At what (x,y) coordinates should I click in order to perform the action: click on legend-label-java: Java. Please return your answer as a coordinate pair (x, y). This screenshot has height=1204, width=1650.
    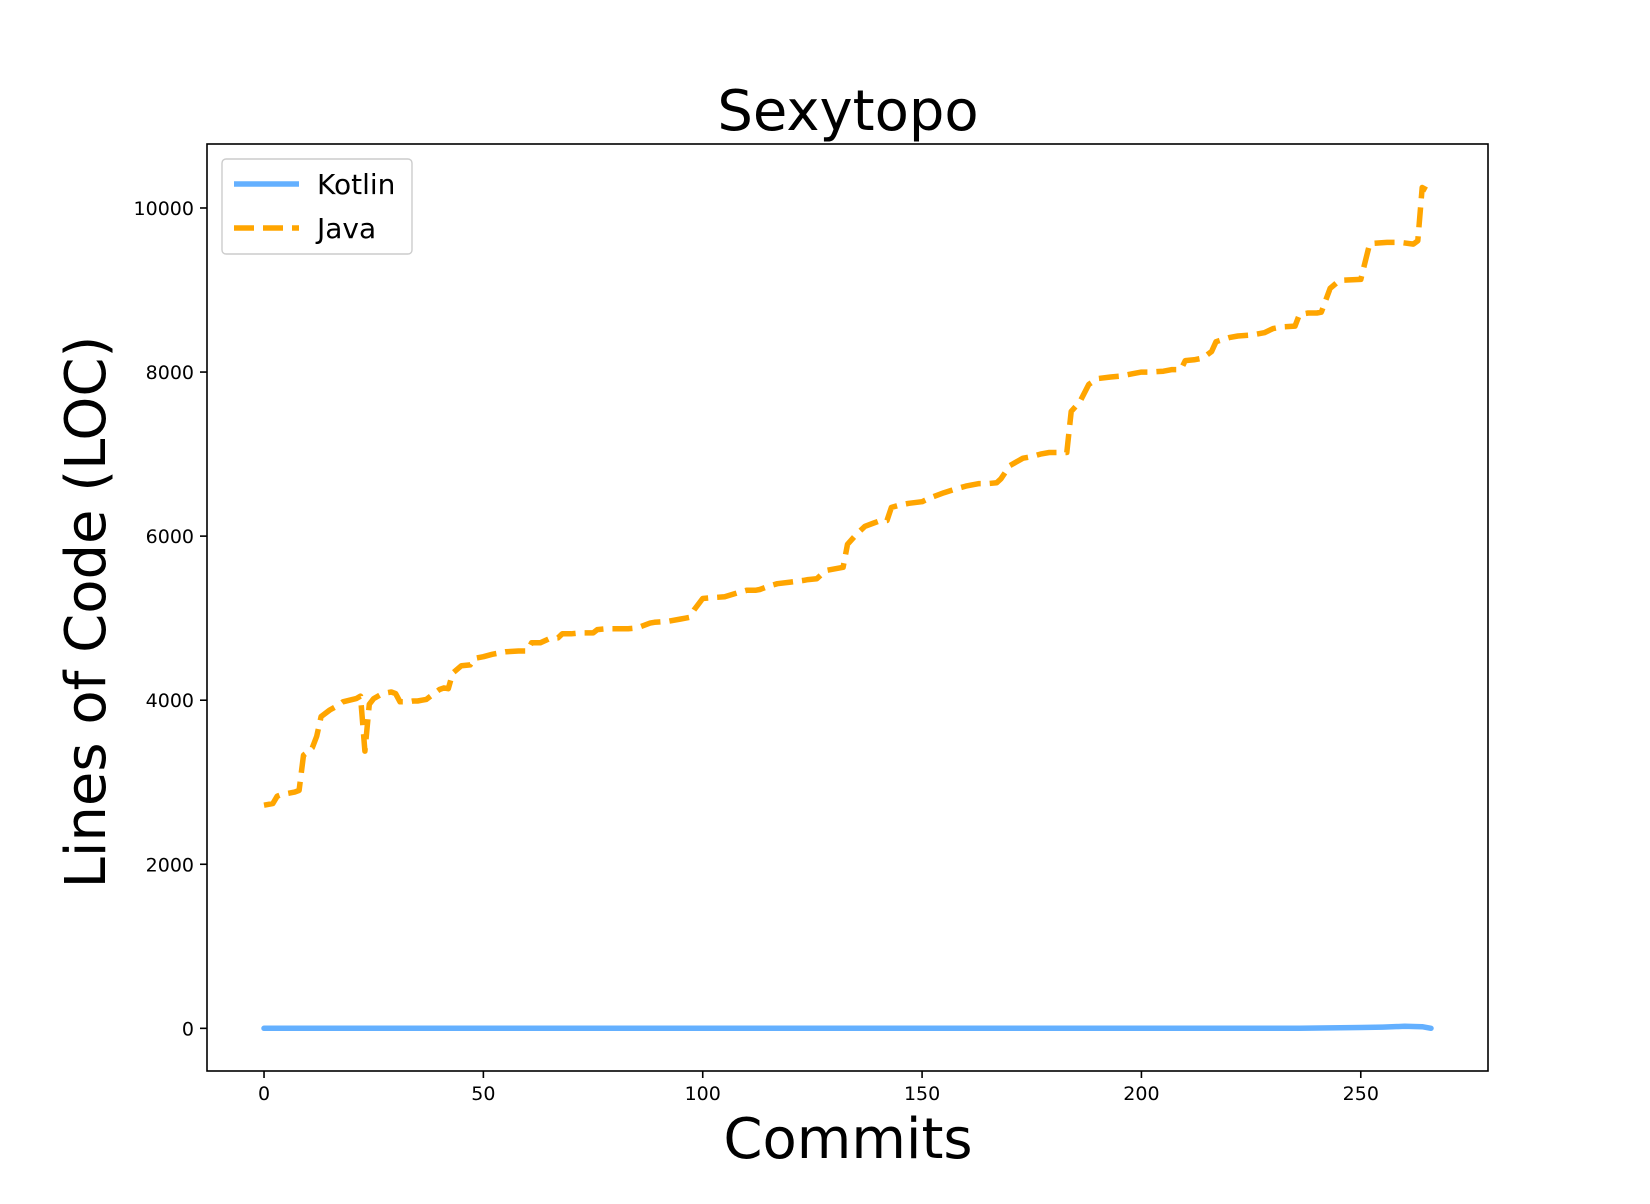
    Looking at the image, I should click on (345, 228).